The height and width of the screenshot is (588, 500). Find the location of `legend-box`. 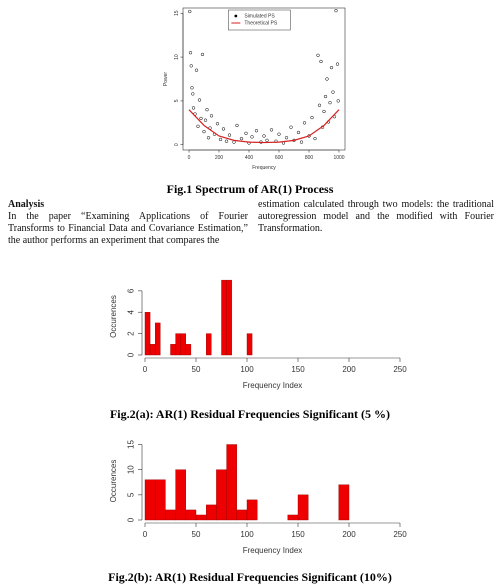

legend-box is located at coordinates (259, 20).